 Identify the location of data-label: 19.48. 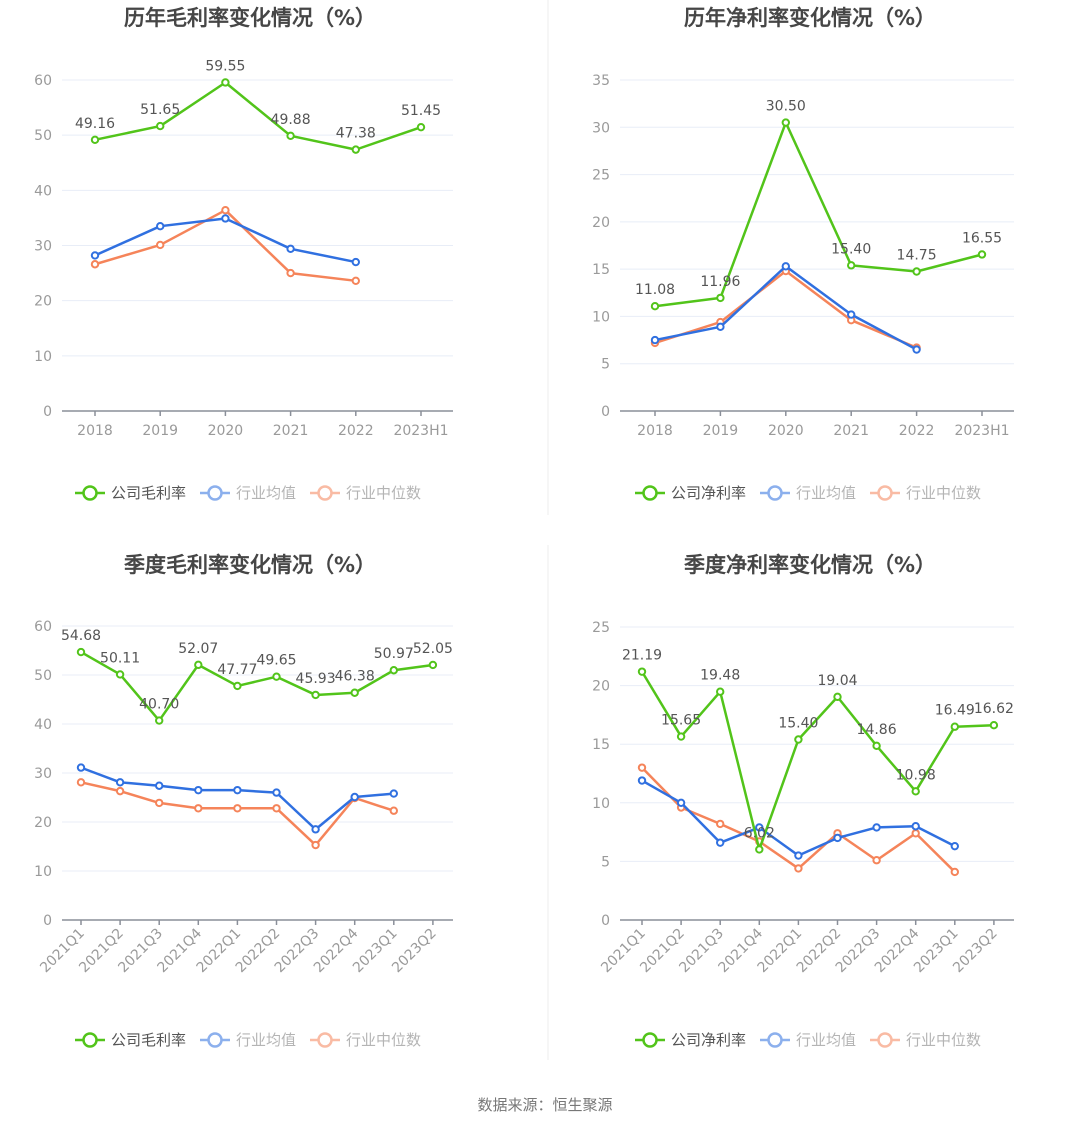
(720, 676).